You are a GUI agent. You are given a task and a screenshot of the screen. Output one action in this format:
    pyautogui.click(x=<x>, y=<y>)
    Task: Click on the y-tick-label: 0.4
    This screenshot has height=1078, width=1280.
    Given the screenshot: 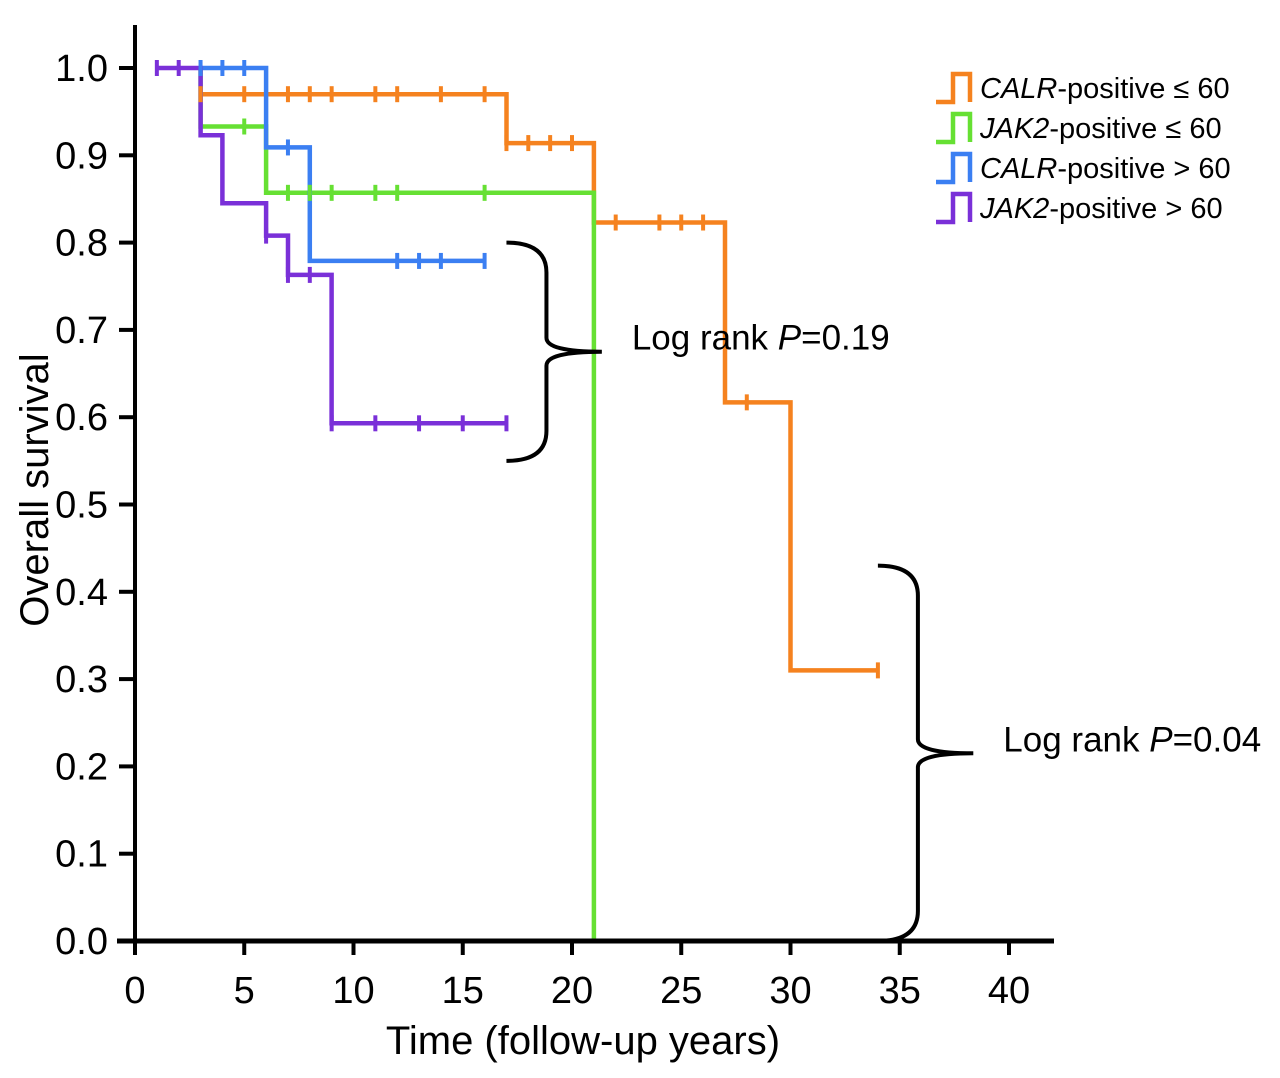 What is the action you would take?
    pyautogui.click(x=81, y=593)
    